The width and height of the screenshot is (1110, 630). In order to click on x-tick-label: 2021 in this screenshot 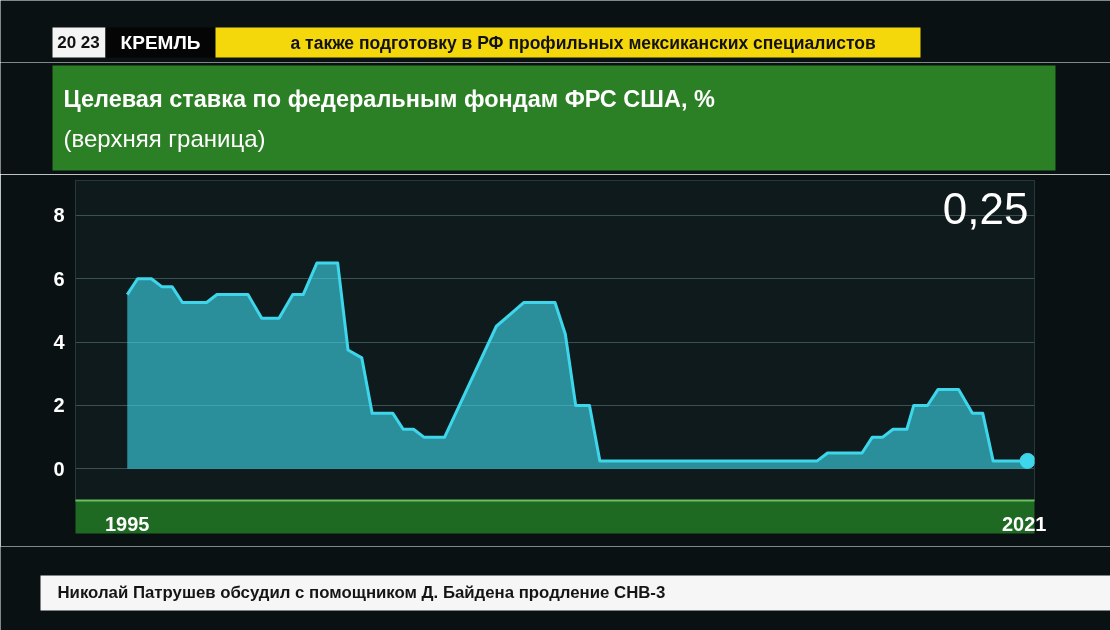, I will do `click(1024, 523)`.